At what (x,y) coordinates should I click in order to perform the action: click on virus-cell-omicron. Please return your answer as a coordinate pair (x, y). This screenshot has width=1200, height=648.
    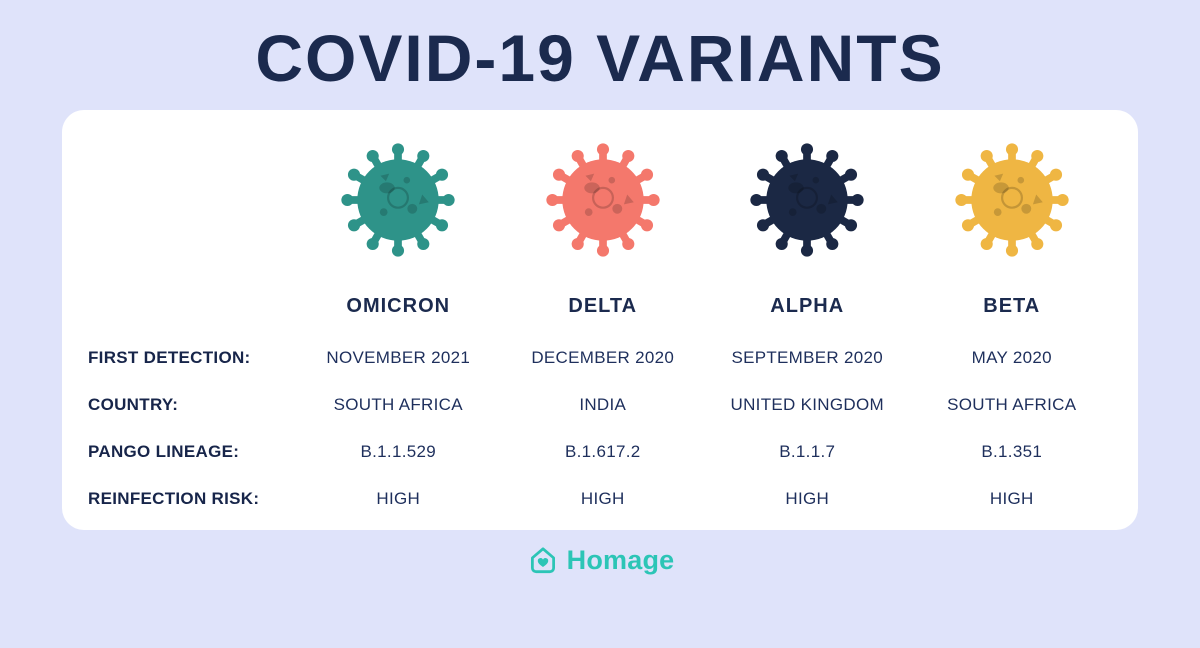
    Looking at the image, I should click on (398, 200).